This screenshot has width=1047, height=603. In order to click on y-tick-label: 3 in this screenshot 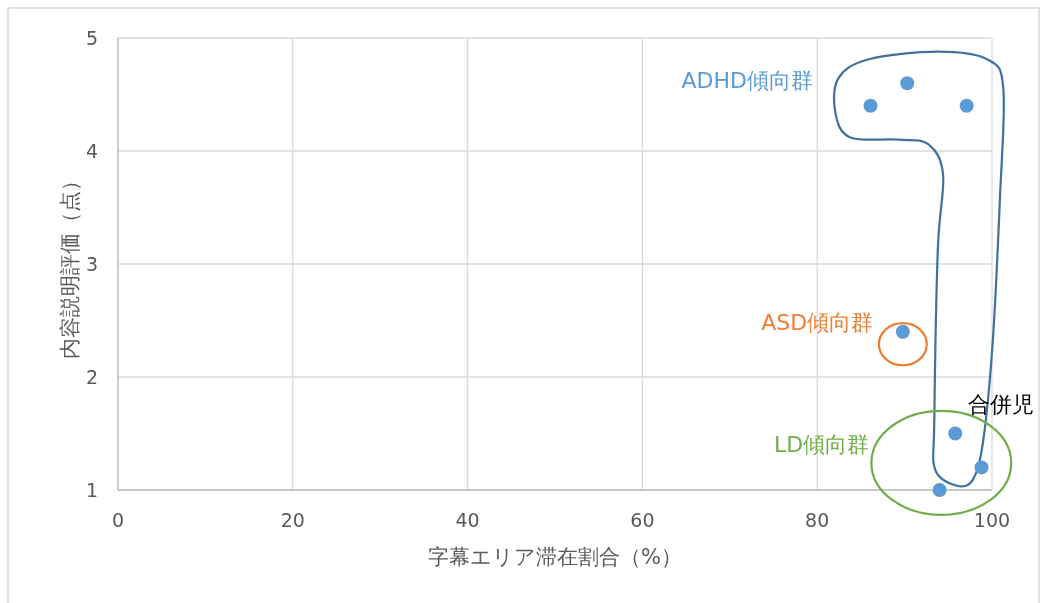, I will do `click(91, 264)`.